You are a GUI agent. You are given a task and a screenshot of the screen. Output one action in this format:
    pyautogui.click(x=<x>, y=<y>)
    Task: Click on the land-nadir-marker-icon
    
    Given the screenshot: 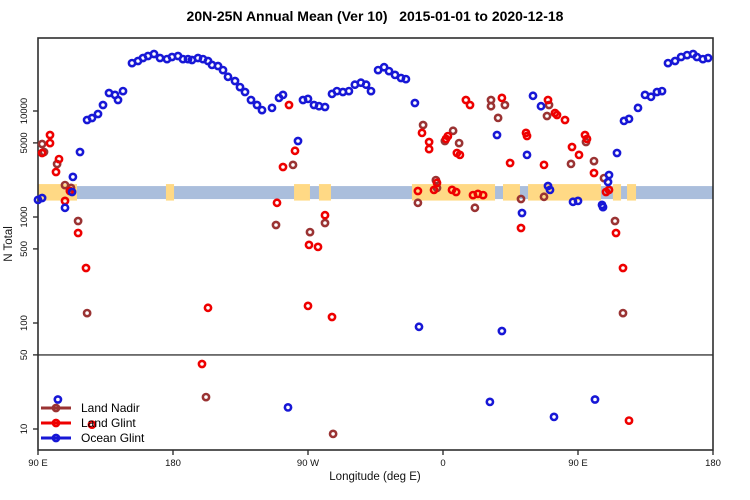 What is the action you would take?
    pyautogui.click(x=56, y=407)
    